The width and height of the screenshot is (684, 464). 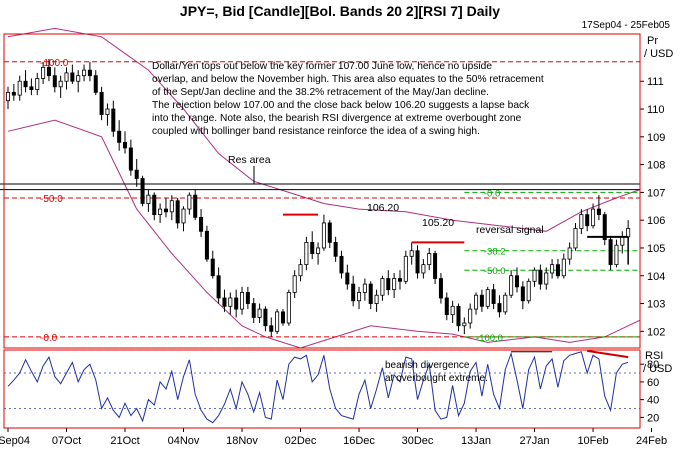 I want to click on price-levels, so click(x=455, y=239).